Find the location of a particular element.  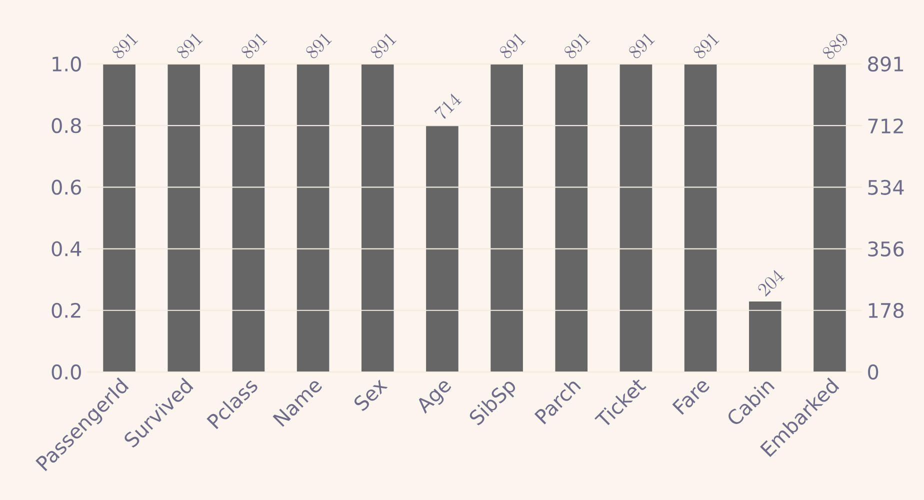

y2-tick-label: 891 is located at coordinates (886, 64).